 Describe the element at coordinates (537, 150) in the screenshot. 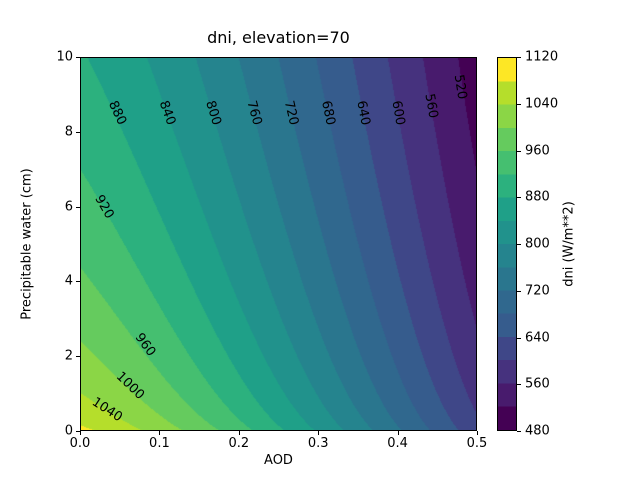

I see `colorbar-tick-label: 960` at that location.